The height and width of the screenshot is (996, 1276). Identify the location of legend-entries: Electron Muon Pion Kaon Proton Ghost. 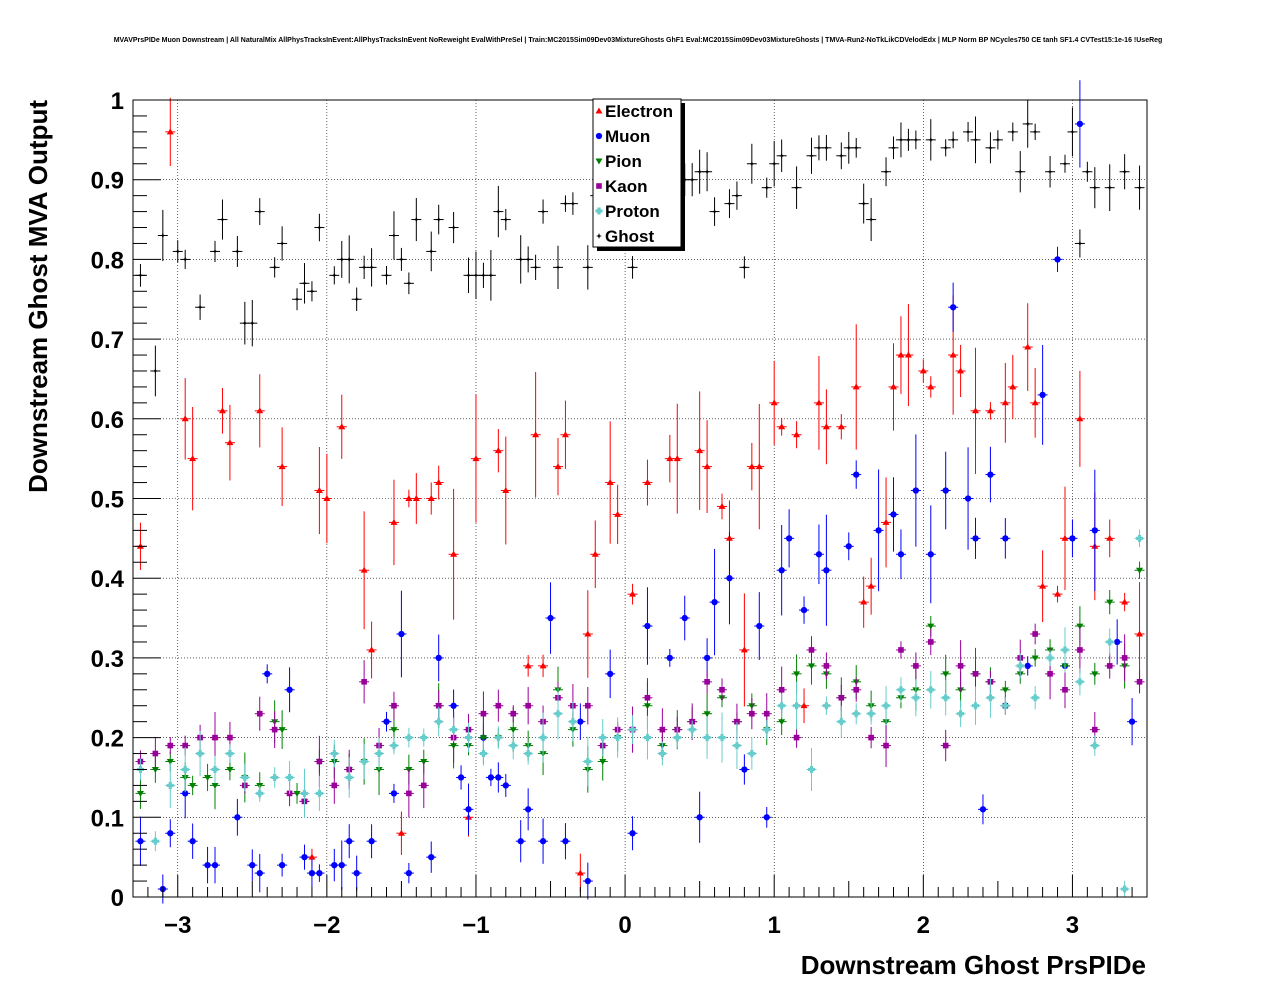
(634, 174).